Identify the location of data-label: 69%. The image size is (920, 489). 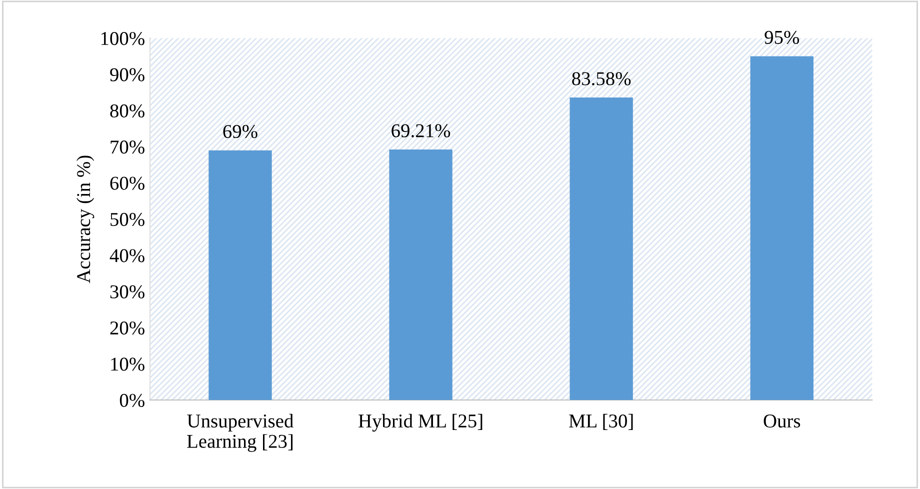
(240, 131).